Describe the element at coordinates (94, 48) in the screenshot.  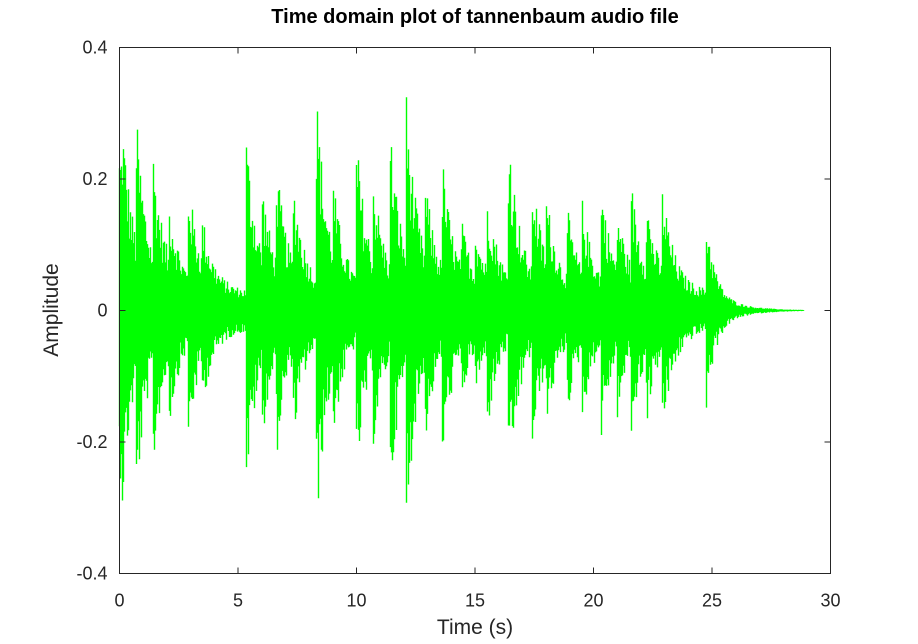
I see `y-tick-label: 0.4` at that location.